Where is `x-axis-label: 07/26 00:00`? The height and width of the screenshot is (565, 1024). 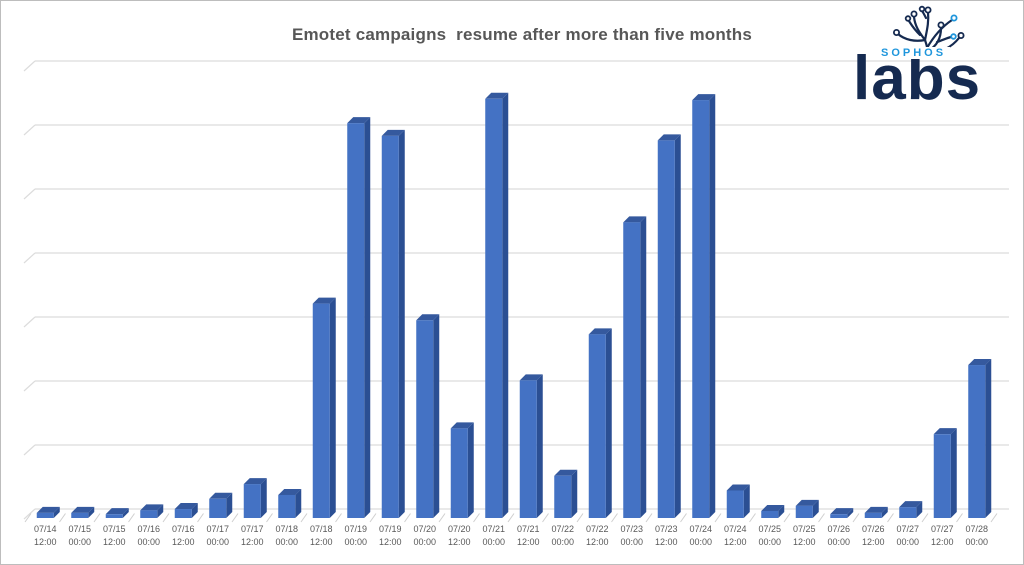
x-axis-label: 07/26 00:00 is located at coordinates (839, 535).